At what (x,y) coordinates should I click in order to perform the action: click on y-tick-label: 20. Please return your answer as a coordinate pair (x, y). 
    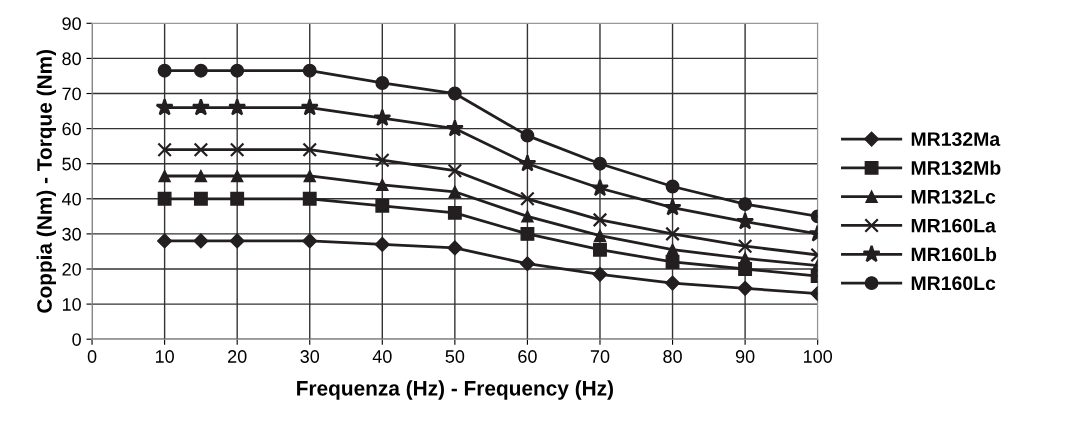
    Looking at the image, I should click on (71, 269).